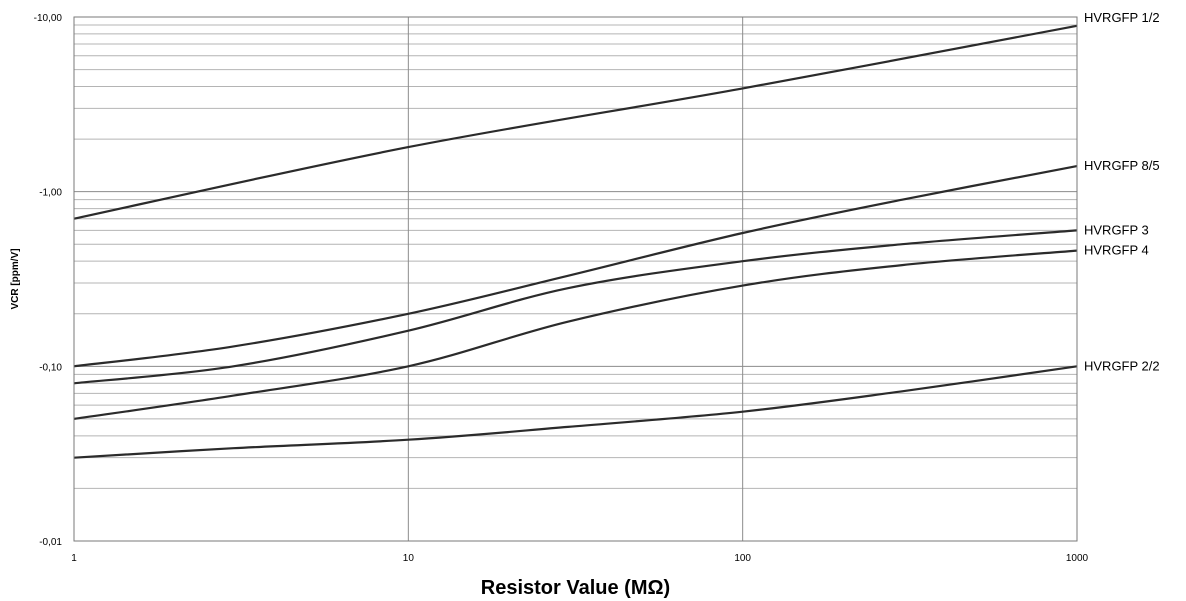 The width and height of the screenshot is (1186, 601). What do you see at coordinates (1116, 250) in the screenshot?
I see `series-label-hvrgfp-4: HVRGFP 4` at bounding box center [1116, 250].